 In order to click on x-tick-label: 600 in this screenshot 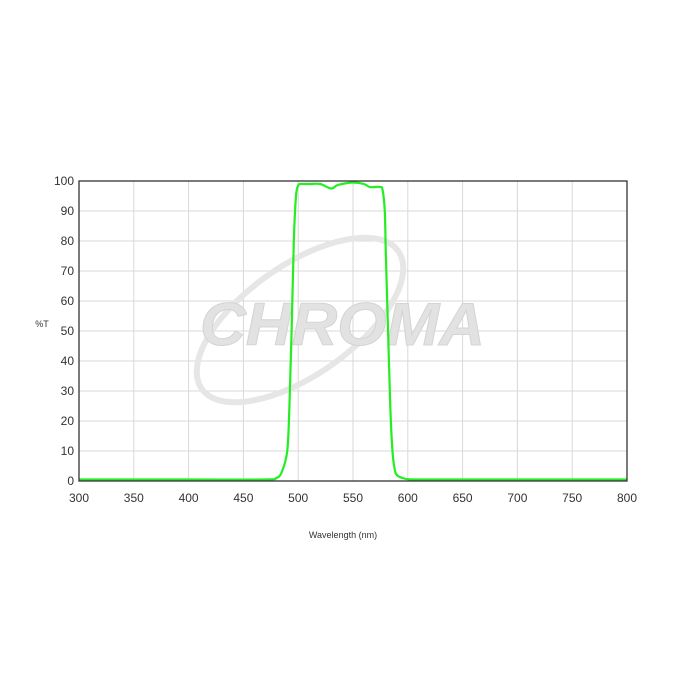, I will do `click(408, 498)`.